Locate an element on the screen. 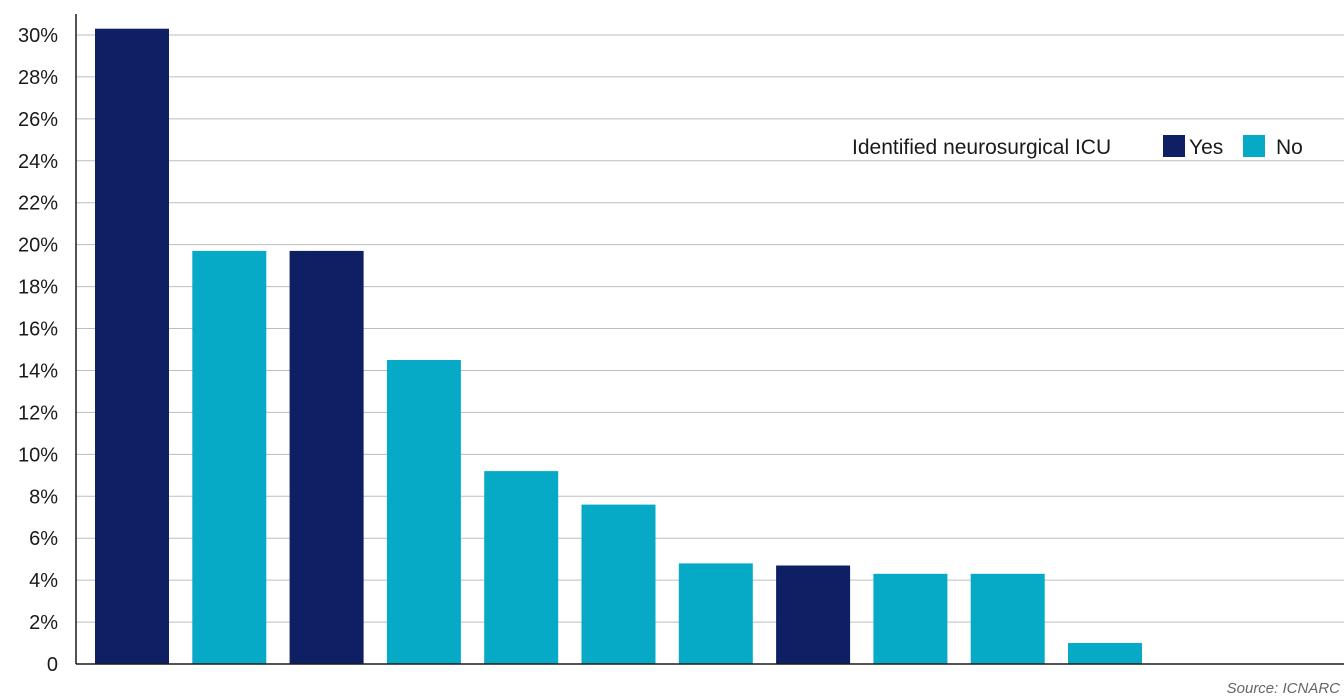 This screenshot has width=1344, height=698. y-tick-label: 28% is located at coordinates (38, 78).